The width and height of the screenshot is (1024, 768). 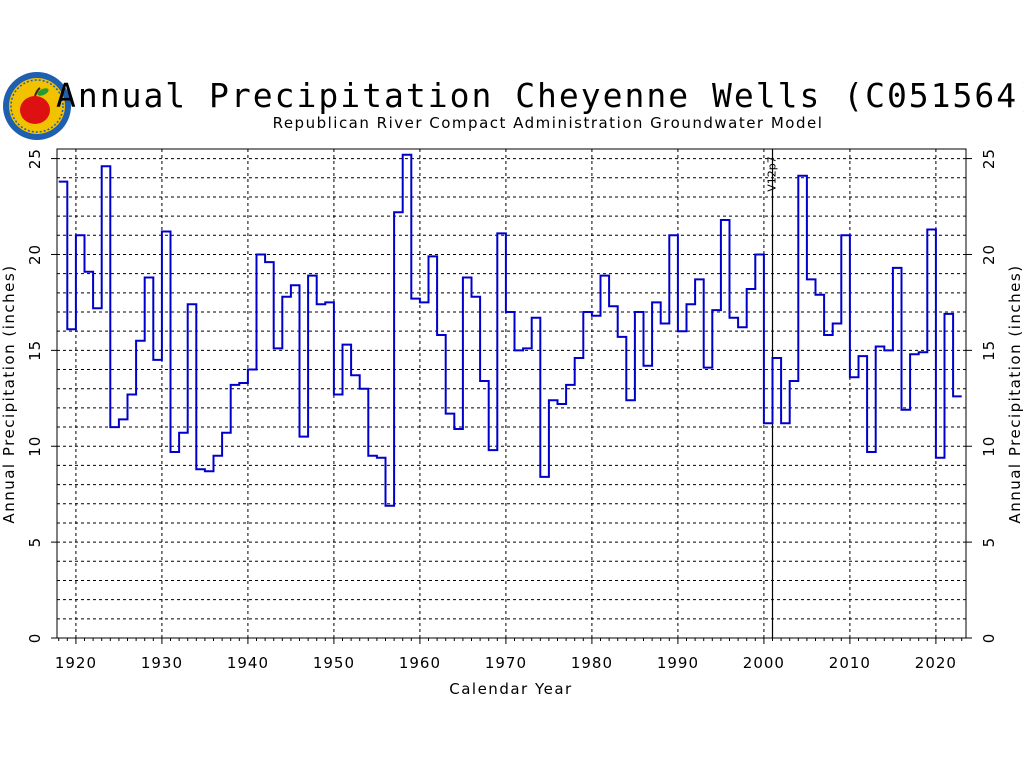 I want to click on y-axis-label-right: Annual Precipitation (inches), so click(x=1015, y=393).